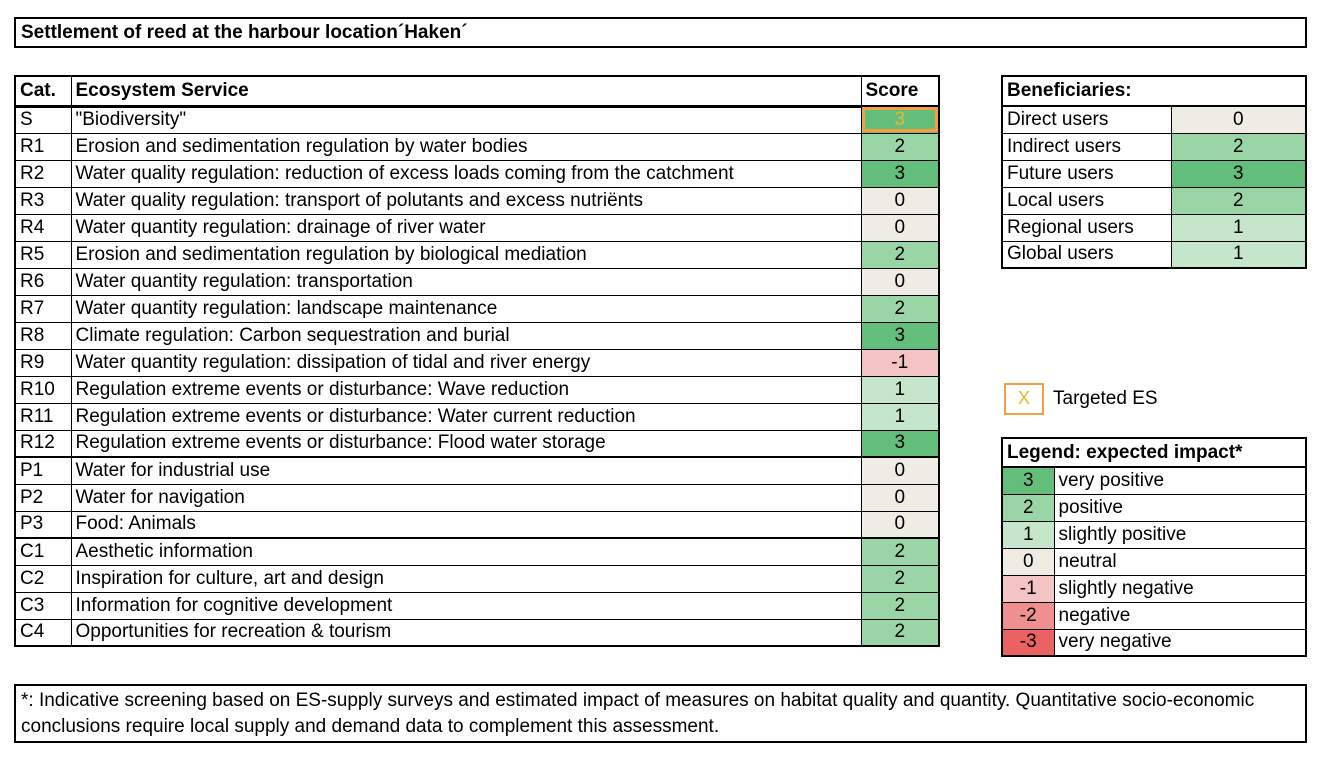 The height and width of the screenshot is (759, 1323). I want to click on beneficiary-value: 0, so click(1238, 119).